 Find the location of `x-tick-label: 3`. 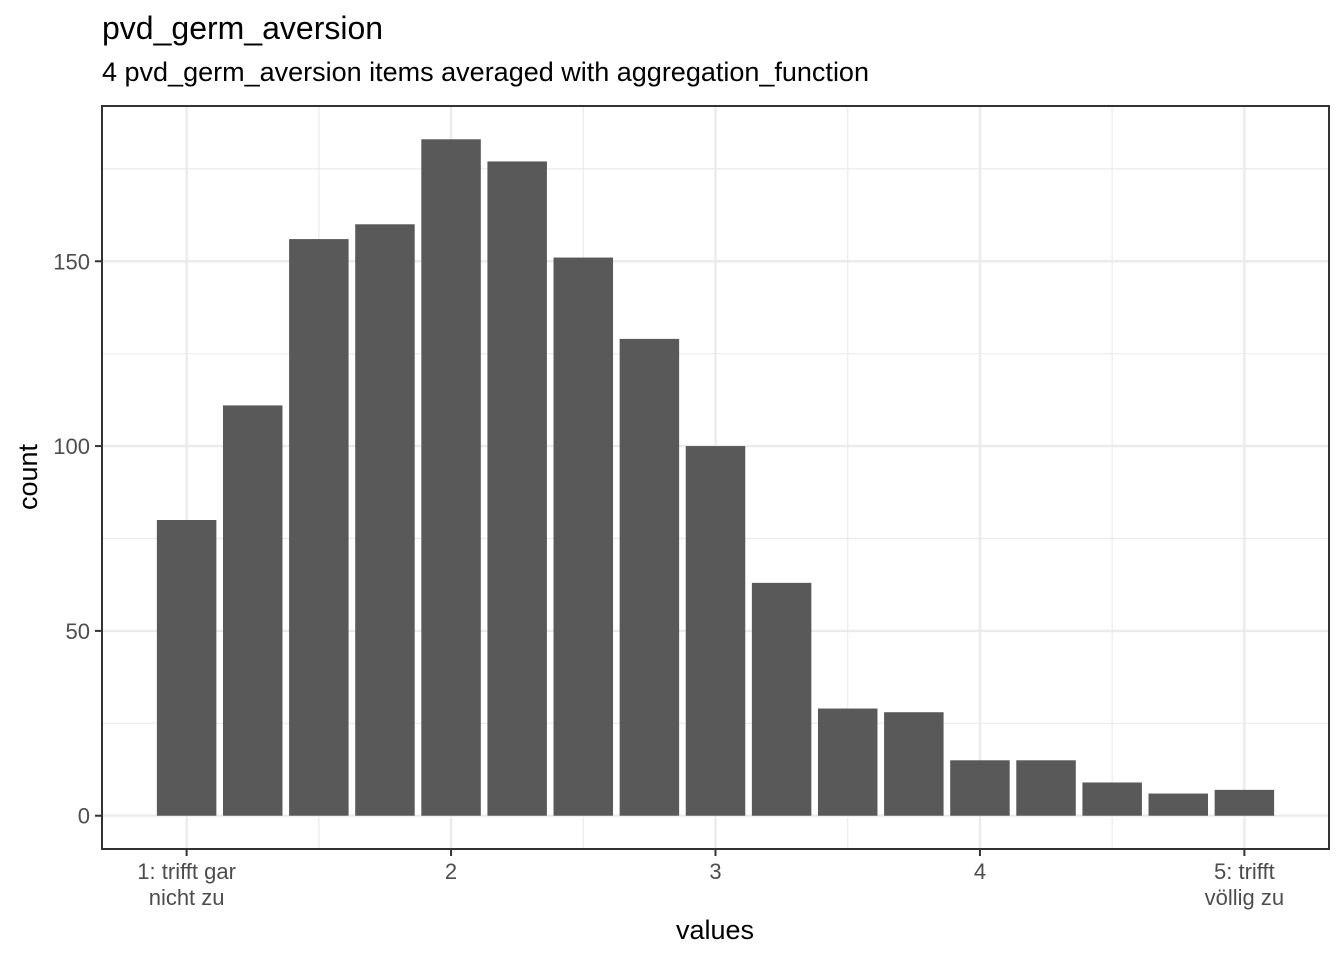

x-tick-label: 3 is located at coordinates (715, 871).